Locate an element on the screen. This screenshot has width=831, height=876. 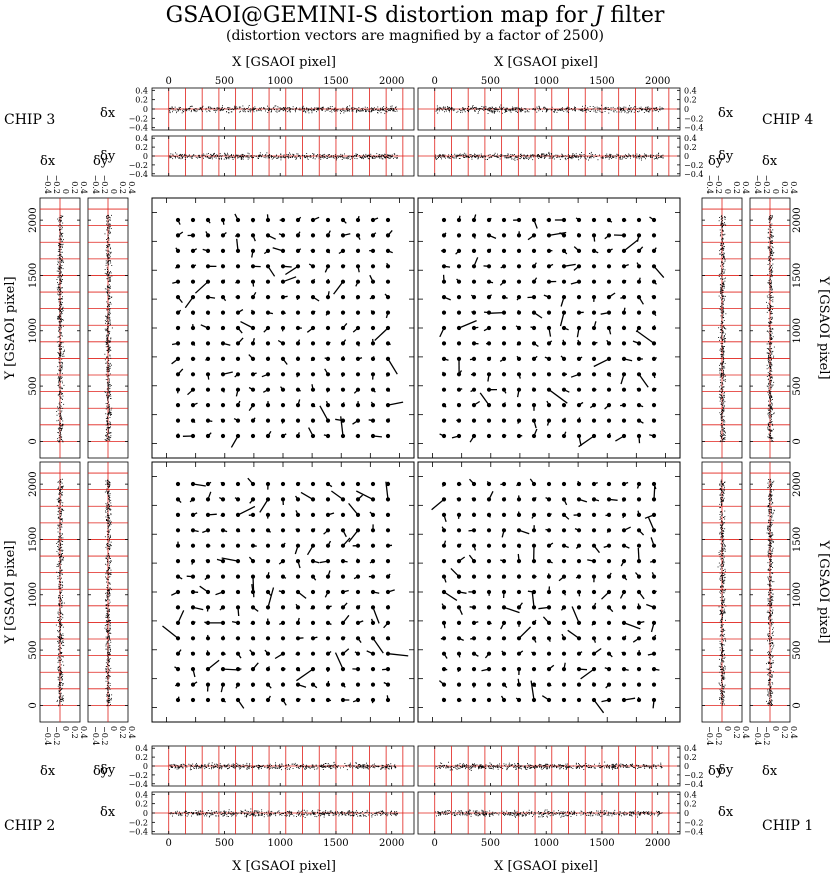
title-main: GSAOI@GEMINI-S distortion map for is located at coordinates (377, 15).